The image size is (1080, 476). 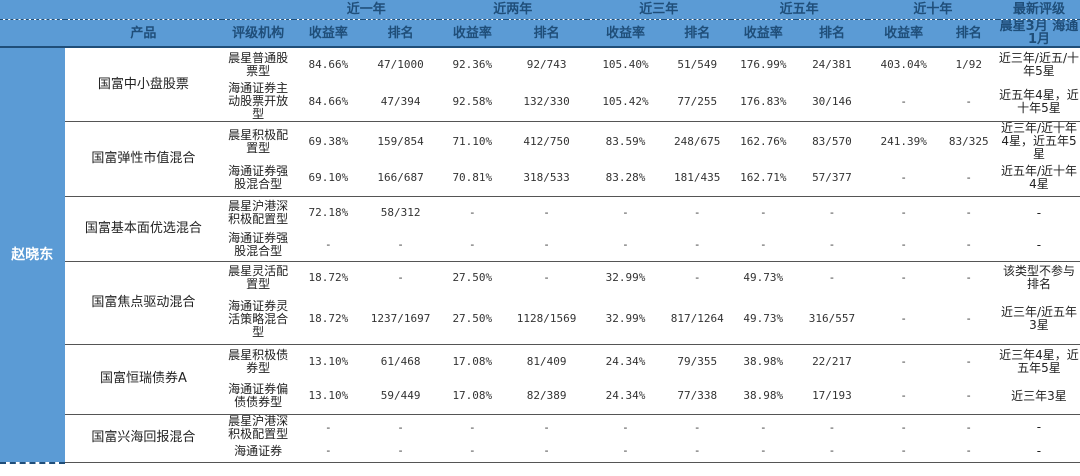 I want to click on return-cell: 162.71%, so click(x=763, y=179).